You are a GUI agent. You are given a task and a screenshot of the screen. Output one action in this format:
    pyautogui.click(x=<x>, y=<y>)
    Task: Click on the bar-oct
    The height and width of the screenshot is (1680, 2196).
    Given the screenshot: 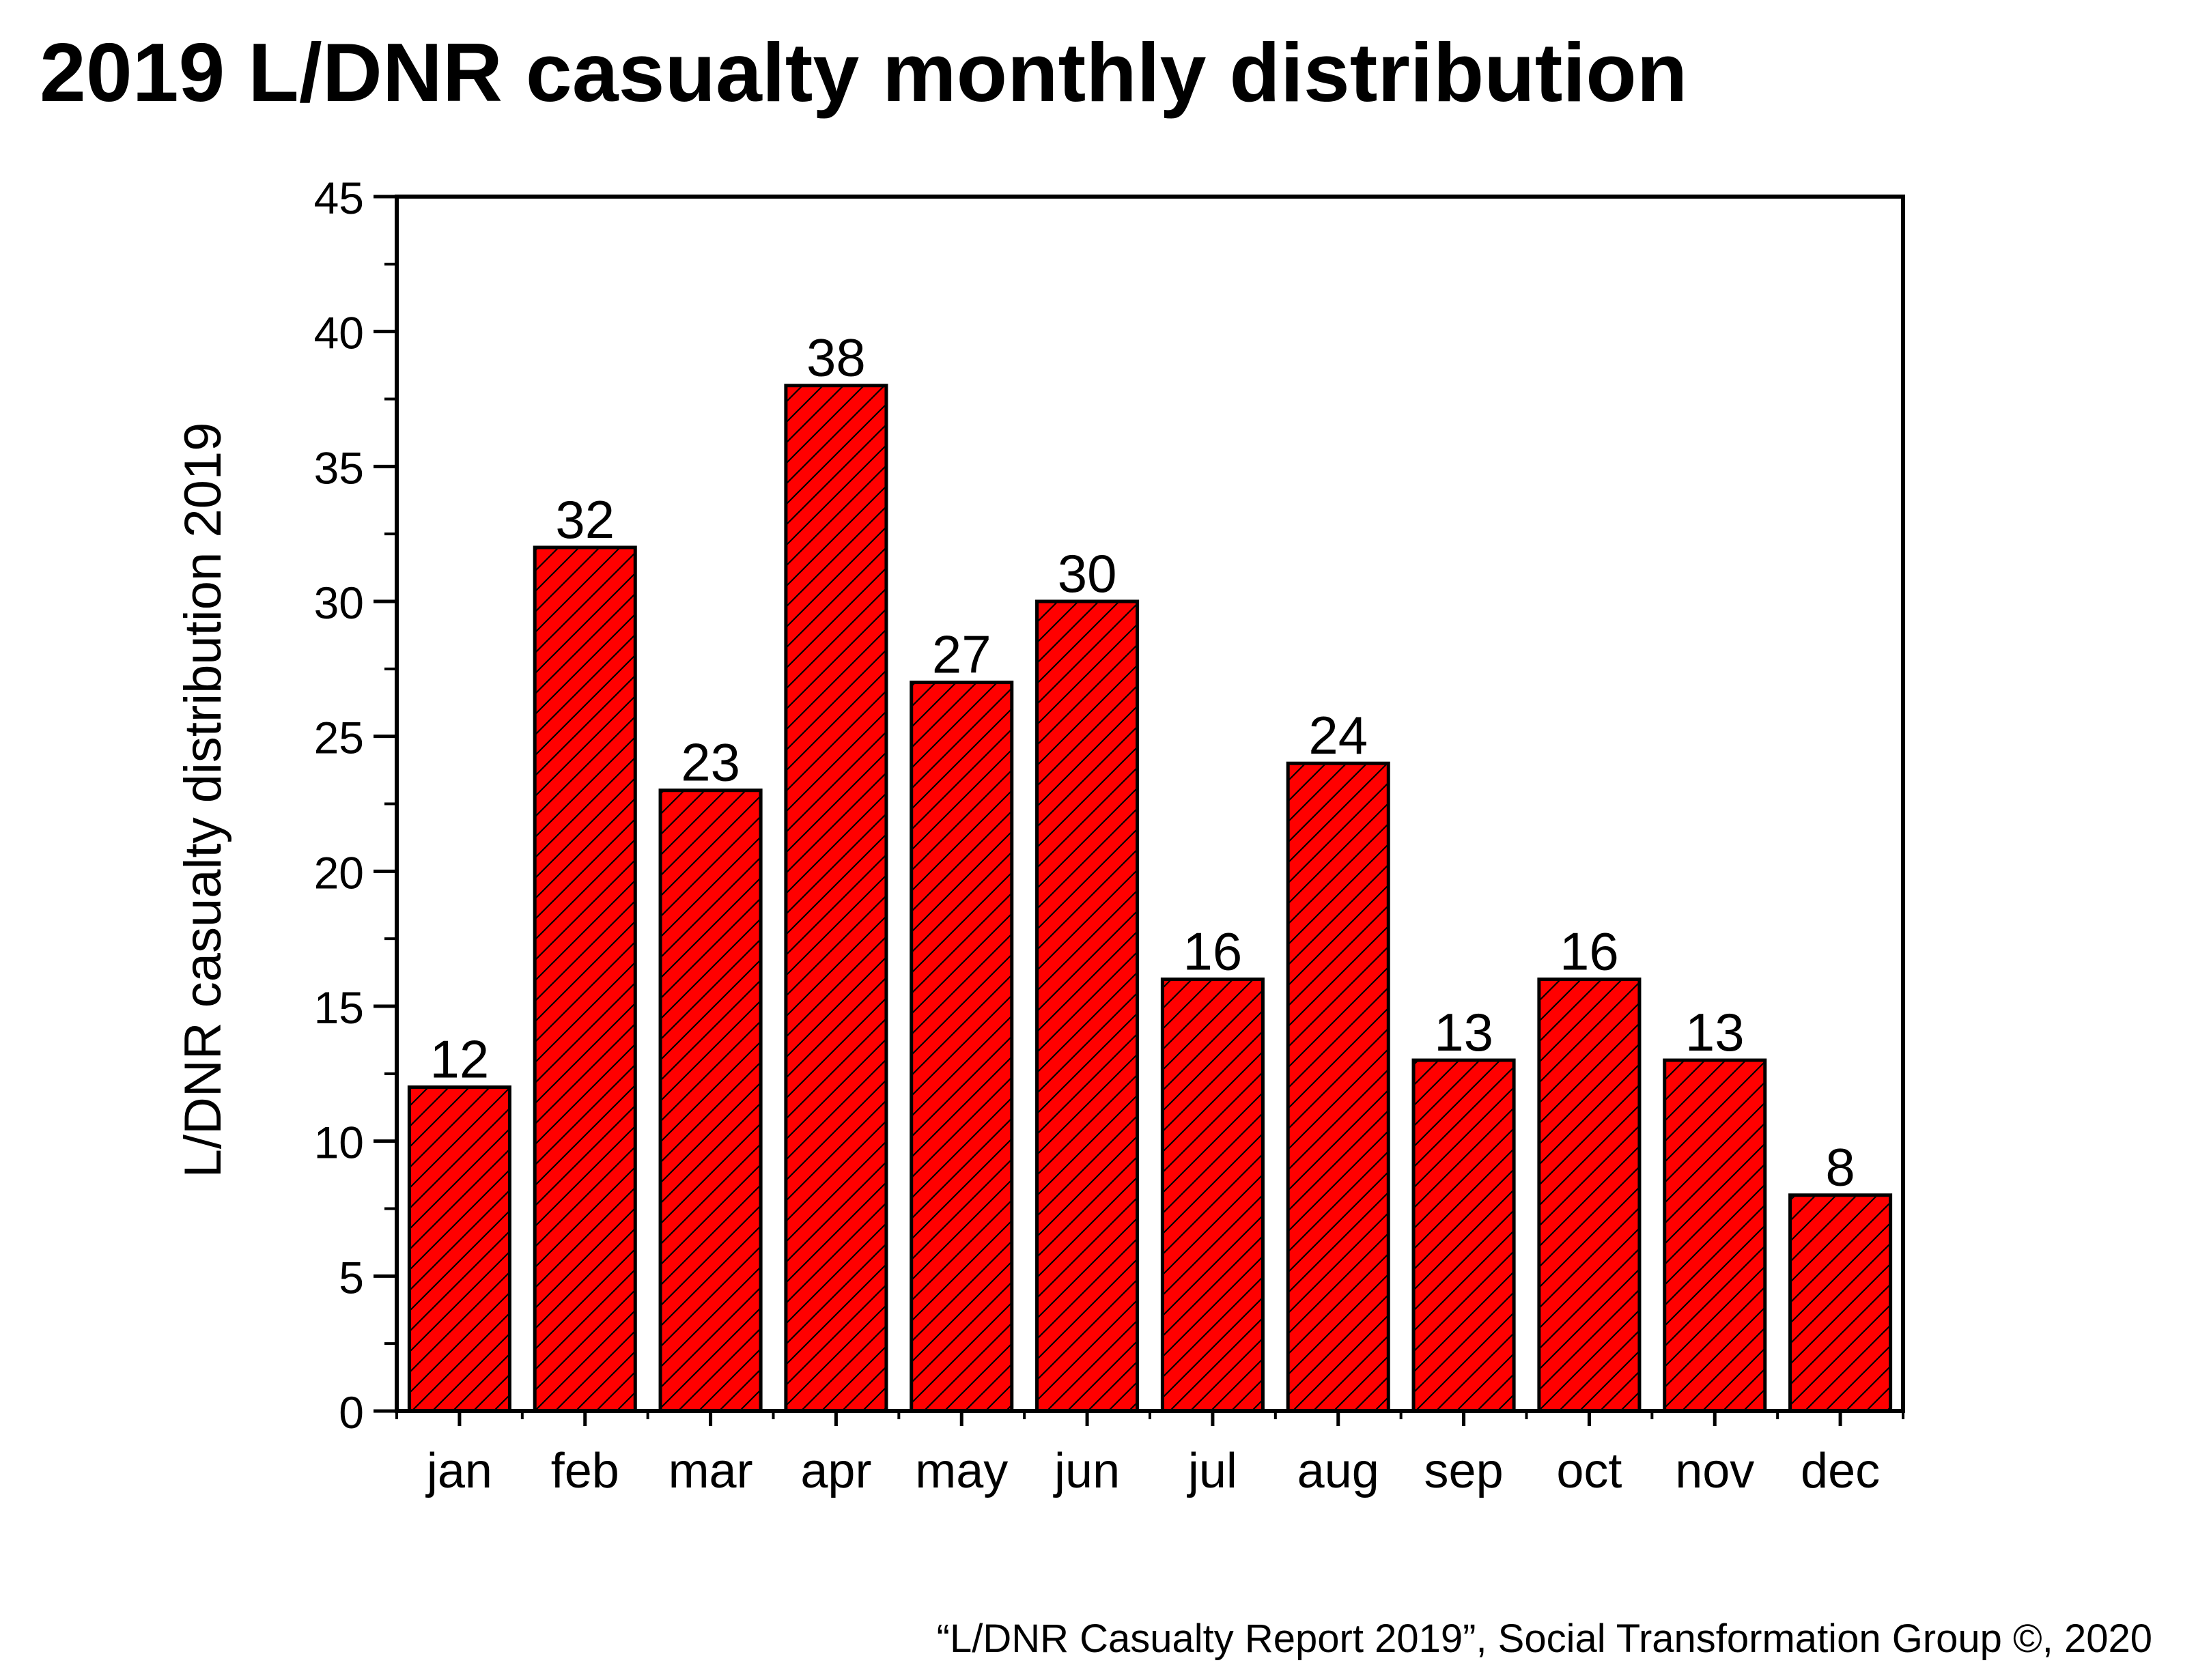 What is the action you would take?
    pyautogui.click(x=1590, y=1195)
    